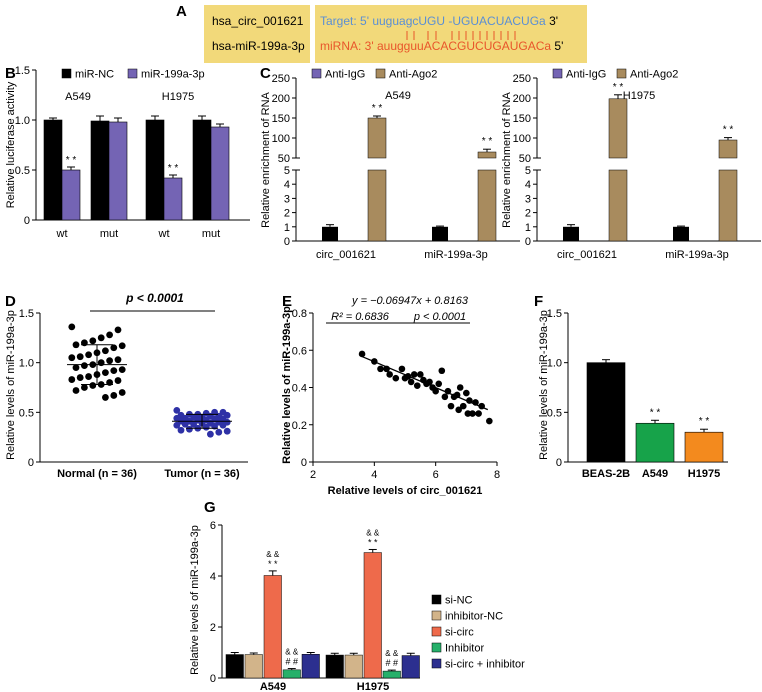 This screenshot has width=762, height=692. What do you see at coordinates (474, 617) in the screenshot?
I see `g-legend-1-label: inhibitor-NC` at bounding box center [474, 617].